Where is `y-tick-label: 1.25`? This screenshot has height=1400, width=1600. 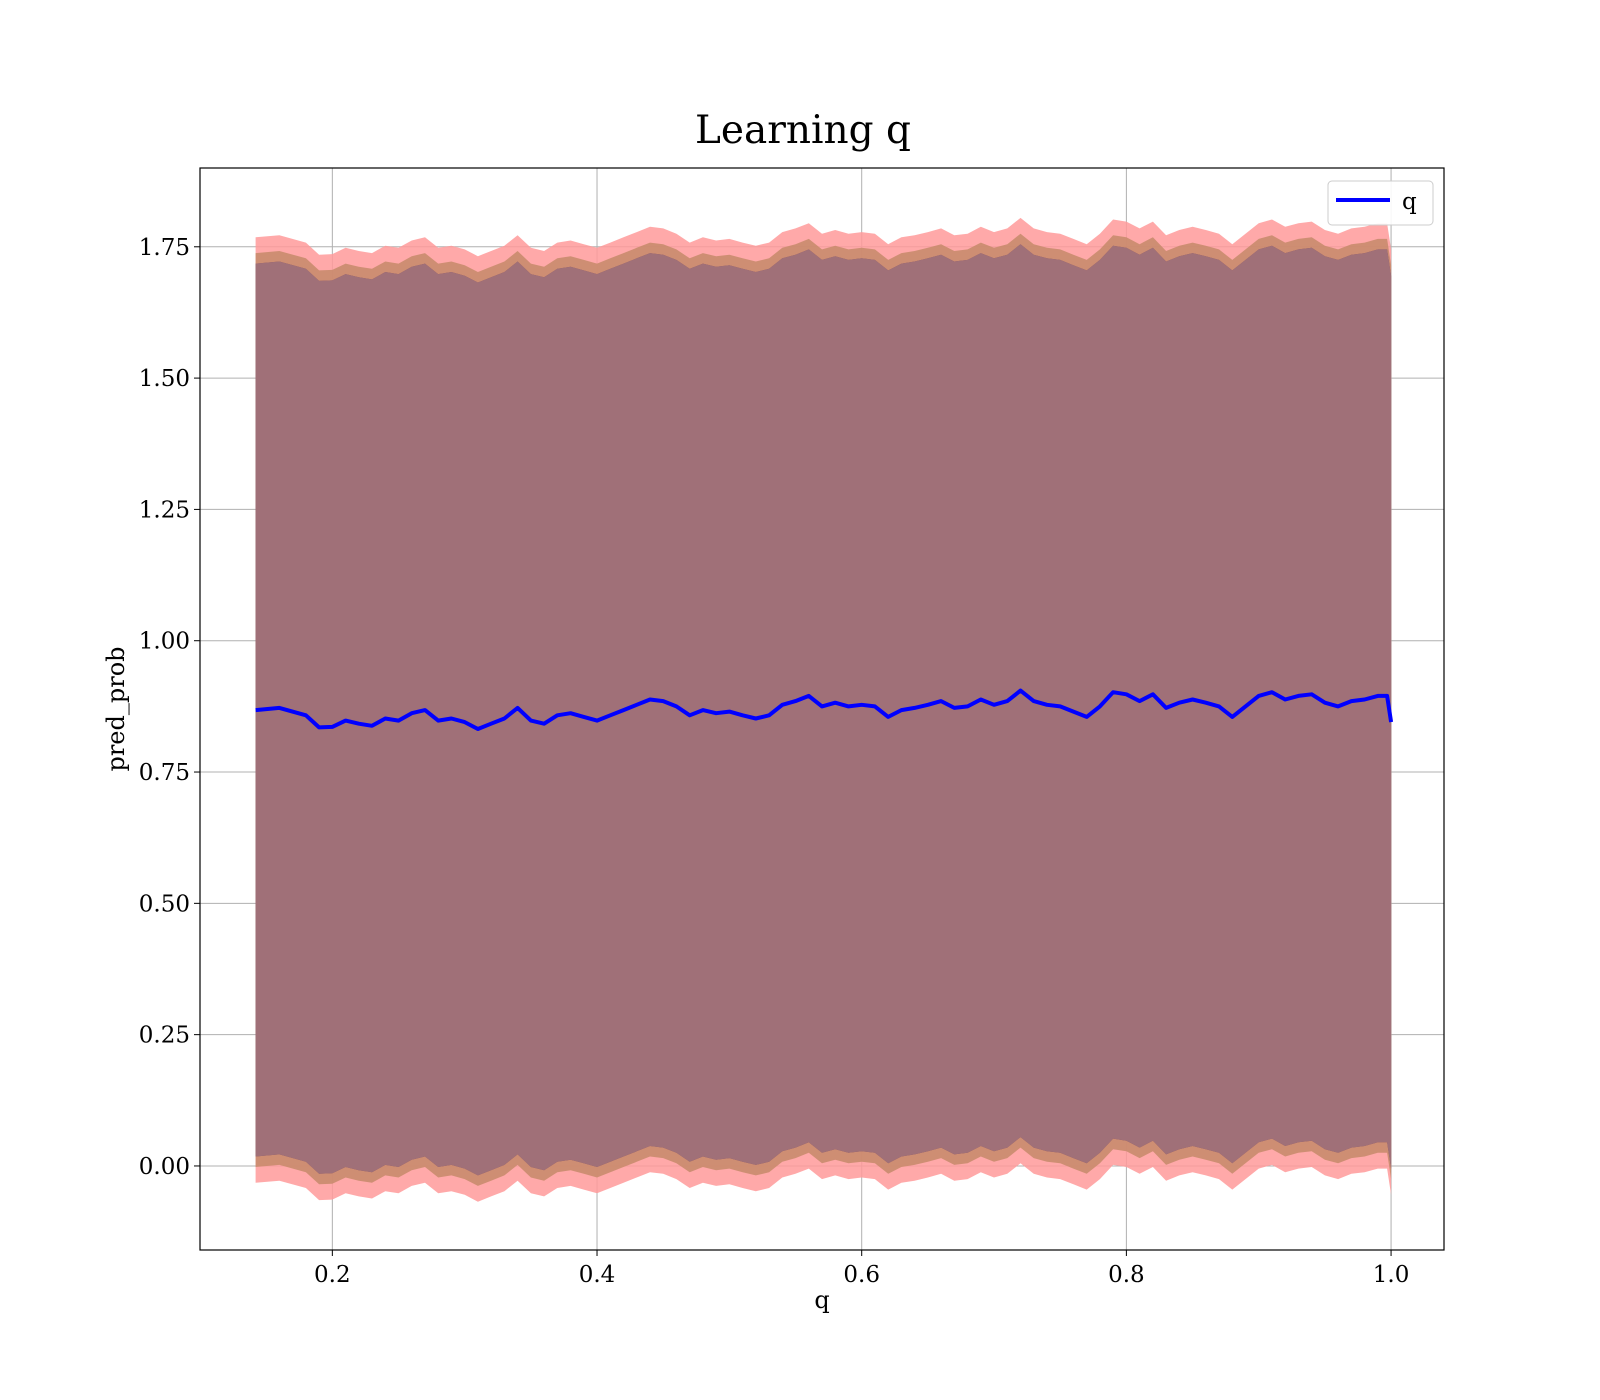
y-tick-label: 1.25 is located at coordinates (164, 510).